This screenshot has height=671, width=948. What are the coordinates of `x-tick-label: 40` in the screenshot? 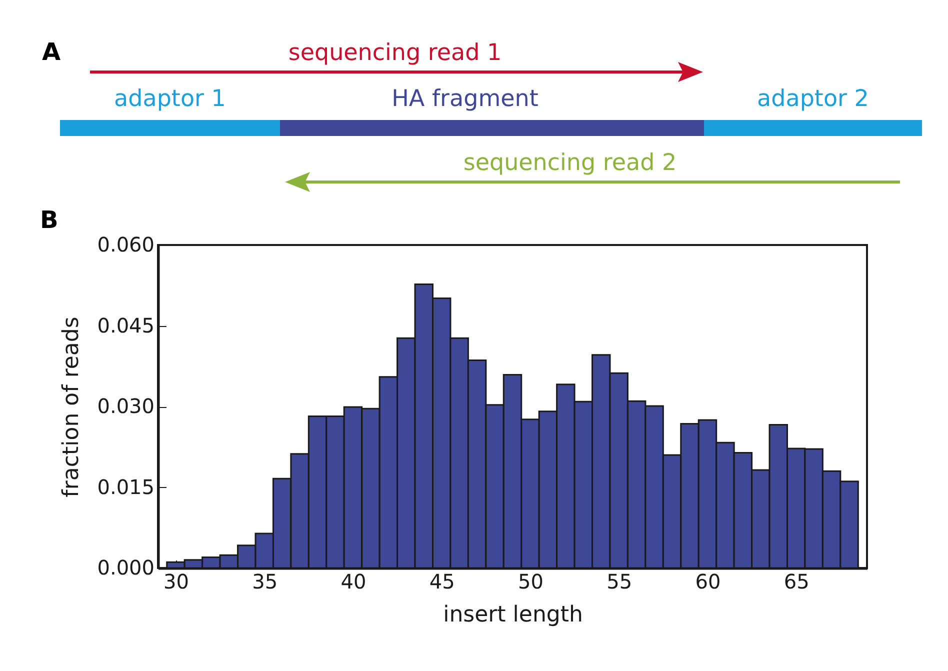 It's located at (353, 582).